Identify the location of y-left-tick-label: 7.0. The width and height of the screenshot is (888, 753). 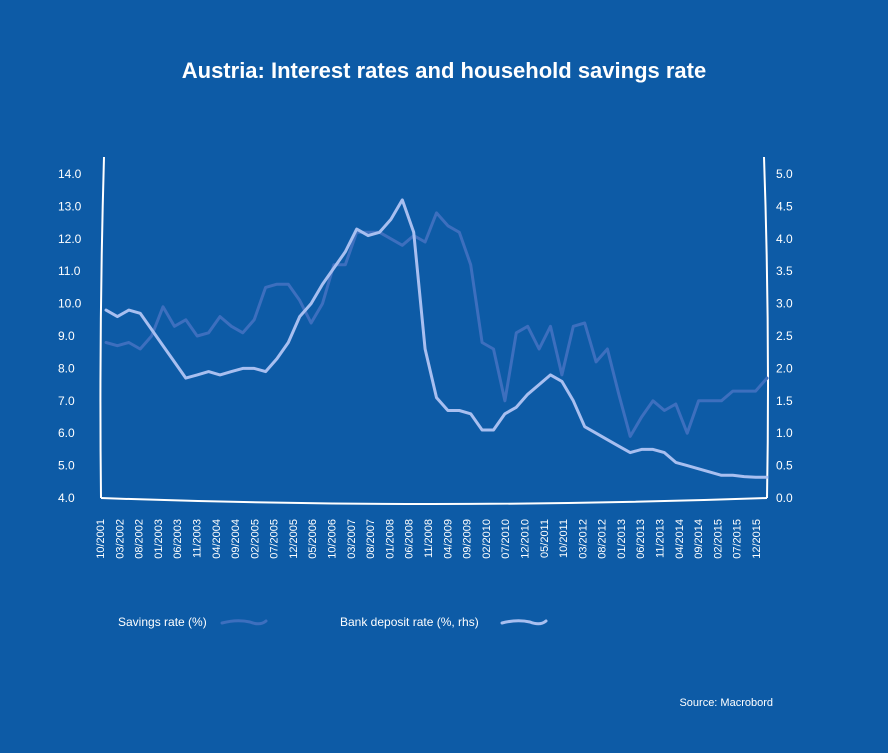
(66, 401).